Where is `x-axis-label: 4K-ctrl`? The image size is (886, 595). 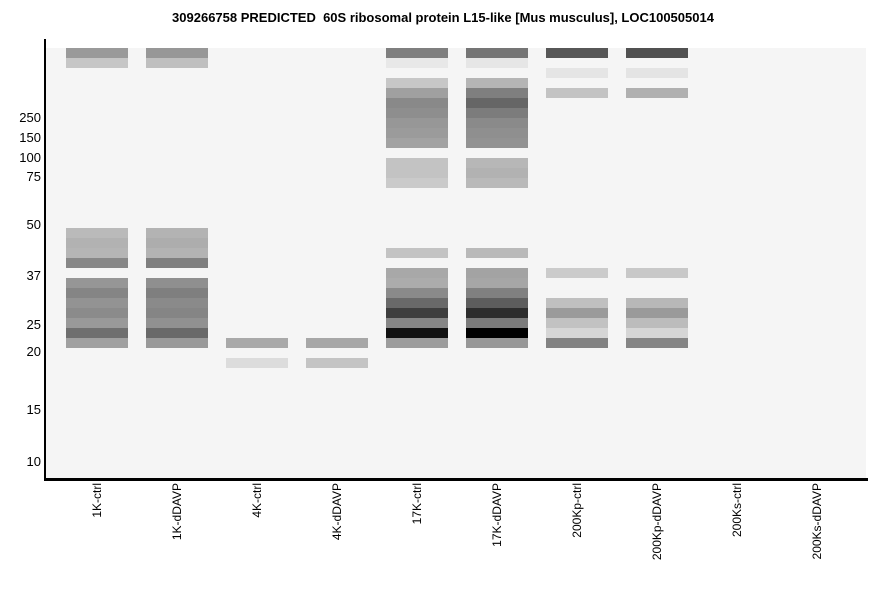 x-axis-label: 4K-ctrl is located at coordinates (257, 500).